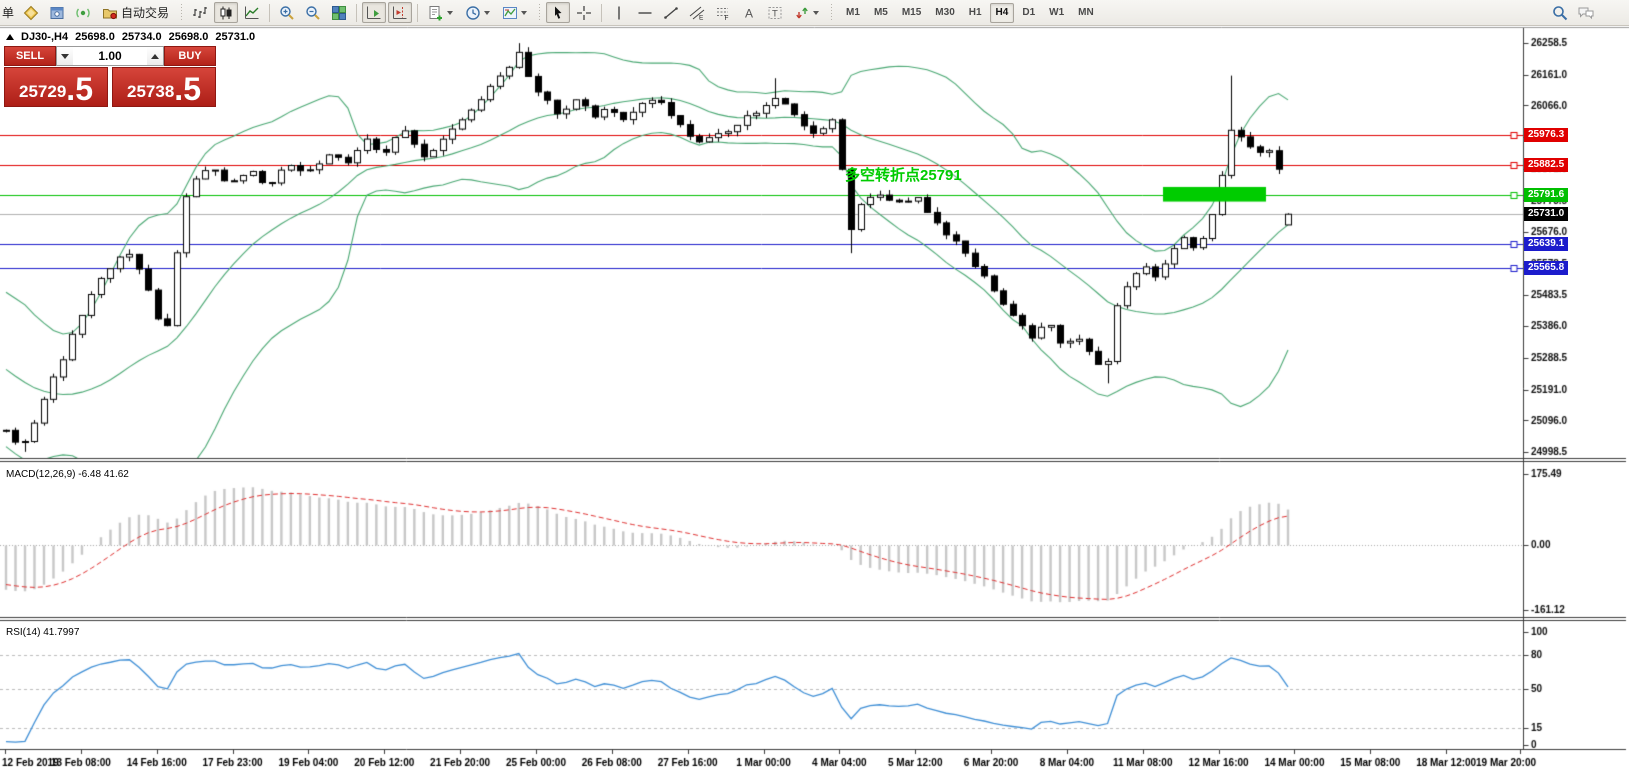 This screenshot has height=775, width=1629. I want to click on ohlc-open: 25698.0, so click(95, 37).